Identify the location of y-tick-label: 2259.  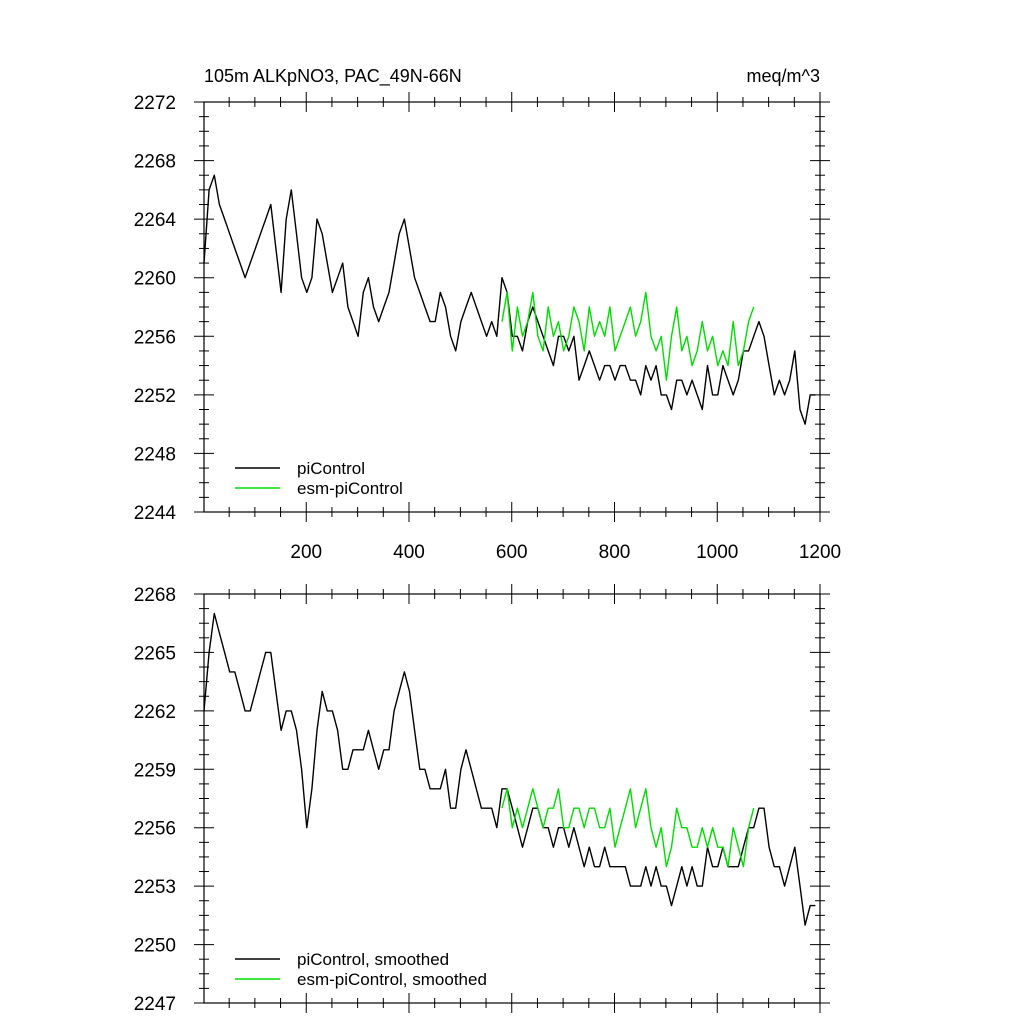
(155, 770).